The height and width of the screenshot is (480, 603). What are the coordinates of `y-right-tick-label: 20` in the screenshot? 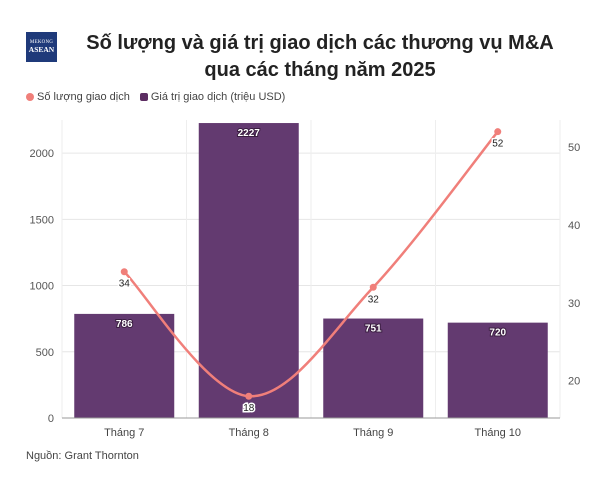 It's located at (574, 382).